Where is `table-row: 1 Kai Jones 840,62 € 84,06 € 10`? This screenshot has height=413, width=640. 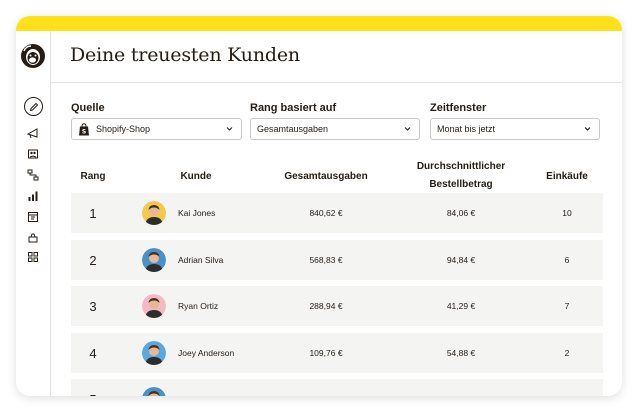 table-row: 1 Kai Jones 840,62 € 84,06 € 10 is located at coordinates (337, 213).